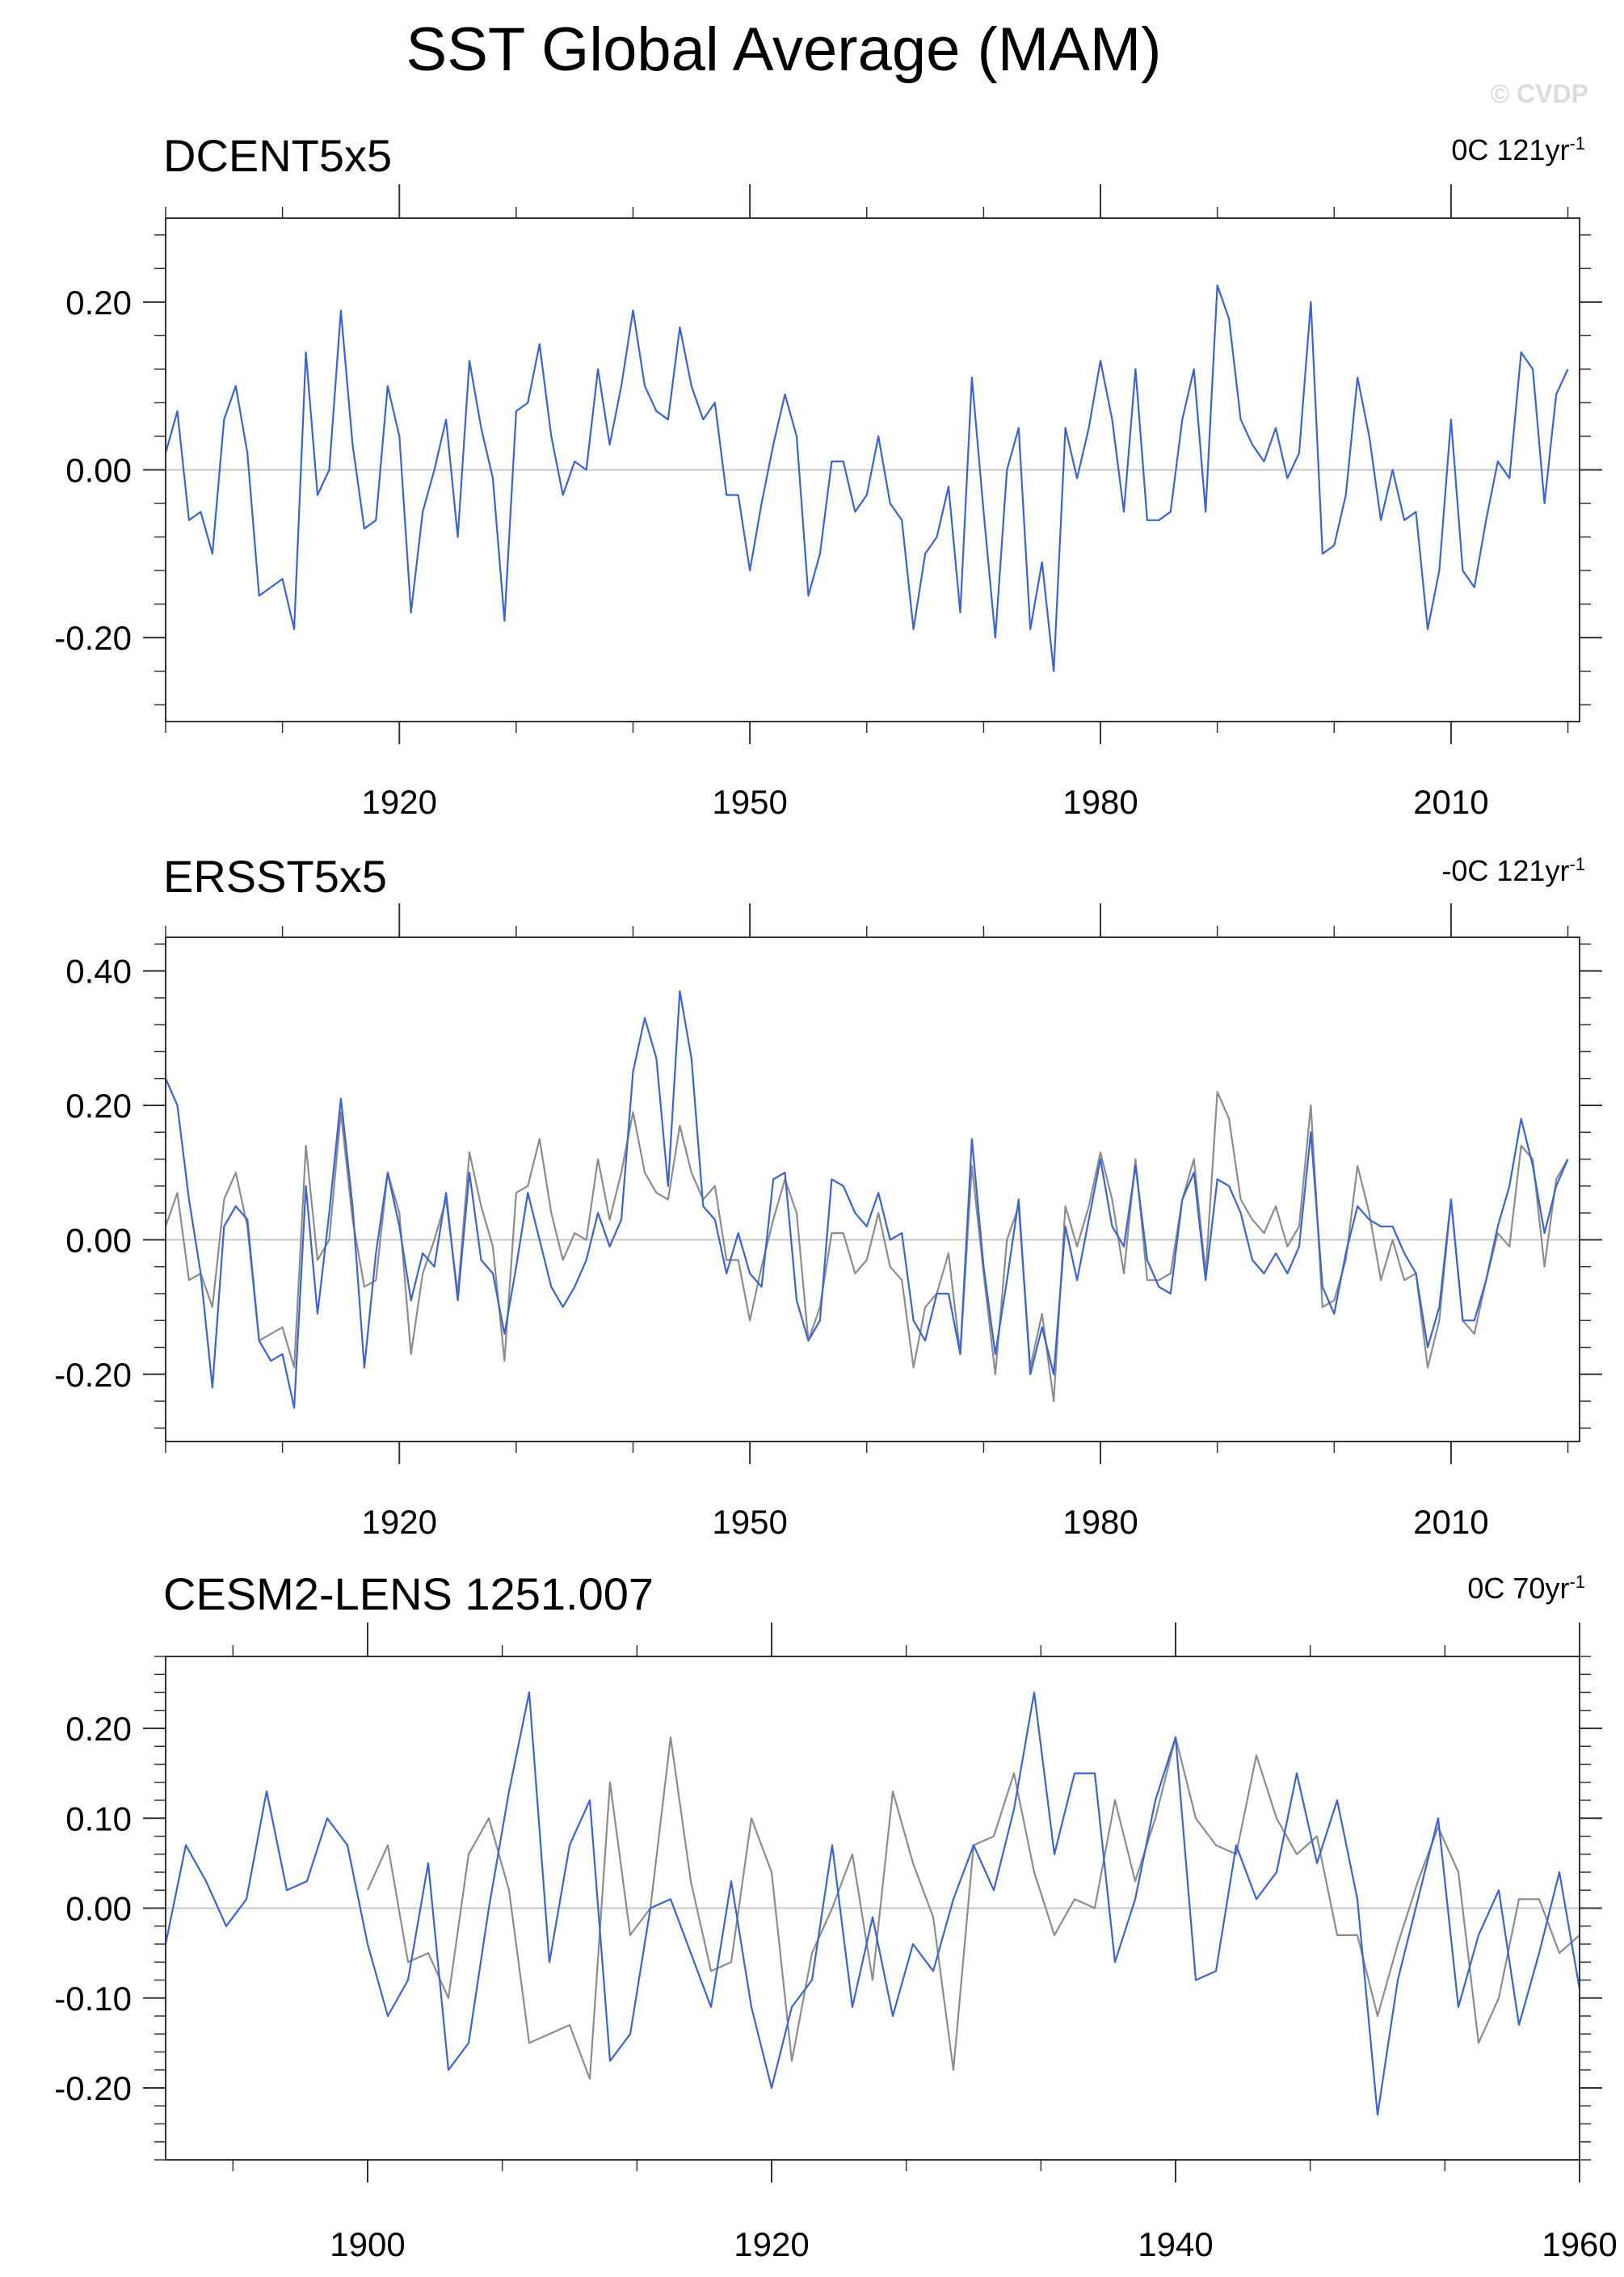 The height and width of the screenshot is (2277, 1624). Describe the element at coordinates (93, 1999) in the screenshot. I see `y-tick-label: -0.10` at that location.